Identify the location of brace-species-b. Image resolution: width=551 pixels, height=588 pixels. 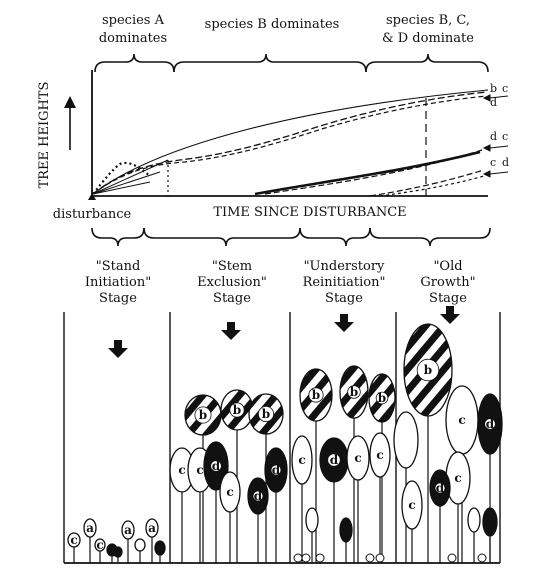
(270, 63).